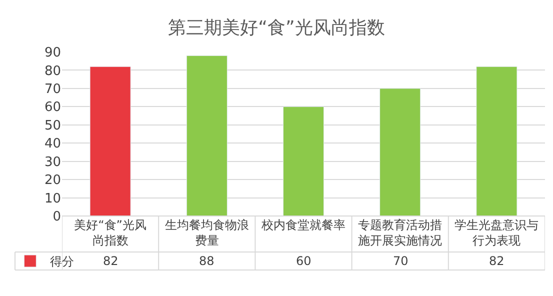 The height and width of the screenshot is (296, 553). Describe the element at coordinates (52, 89) in the screenshot. I see `y-tick-label: 70` at that location.